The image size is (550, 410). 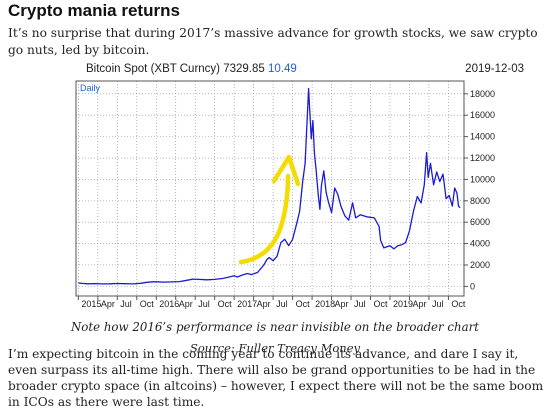 What do you see at coordinates (94, 10) in the screenshot?
I see `page-title: Crypto mania returns` at bounding box center [94, 10].